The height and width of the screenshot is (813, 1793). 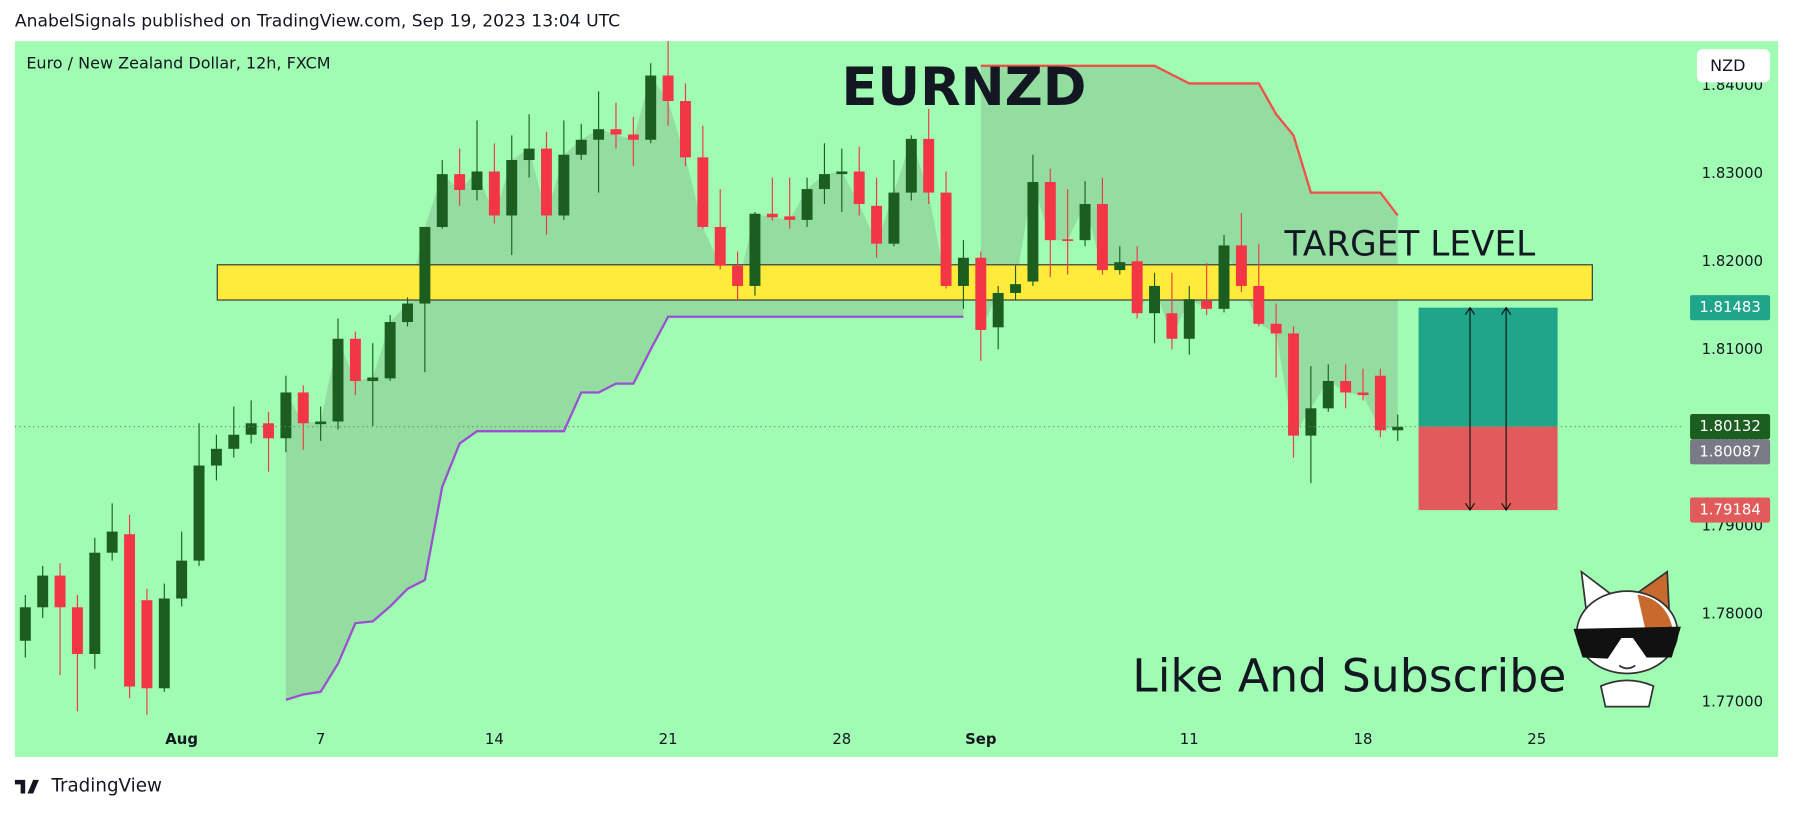 What do you see at coordinates (1470, 409) in the screenshot?
I see `arrow-head` at bounding box center [1470, 409].